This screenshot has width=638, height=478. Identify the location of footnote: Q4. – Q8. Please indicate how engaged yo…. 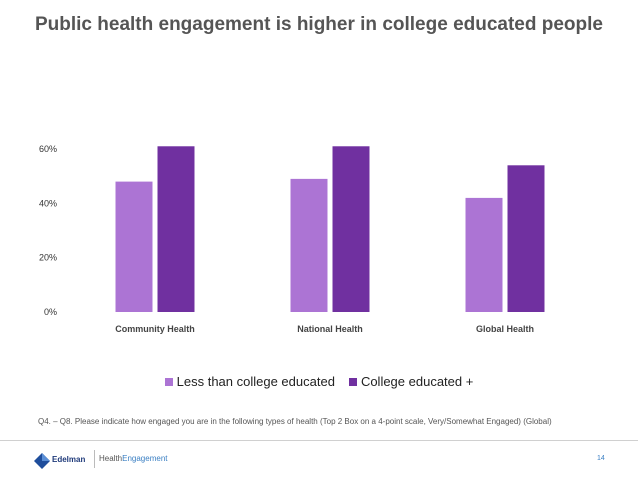
(295, 421).